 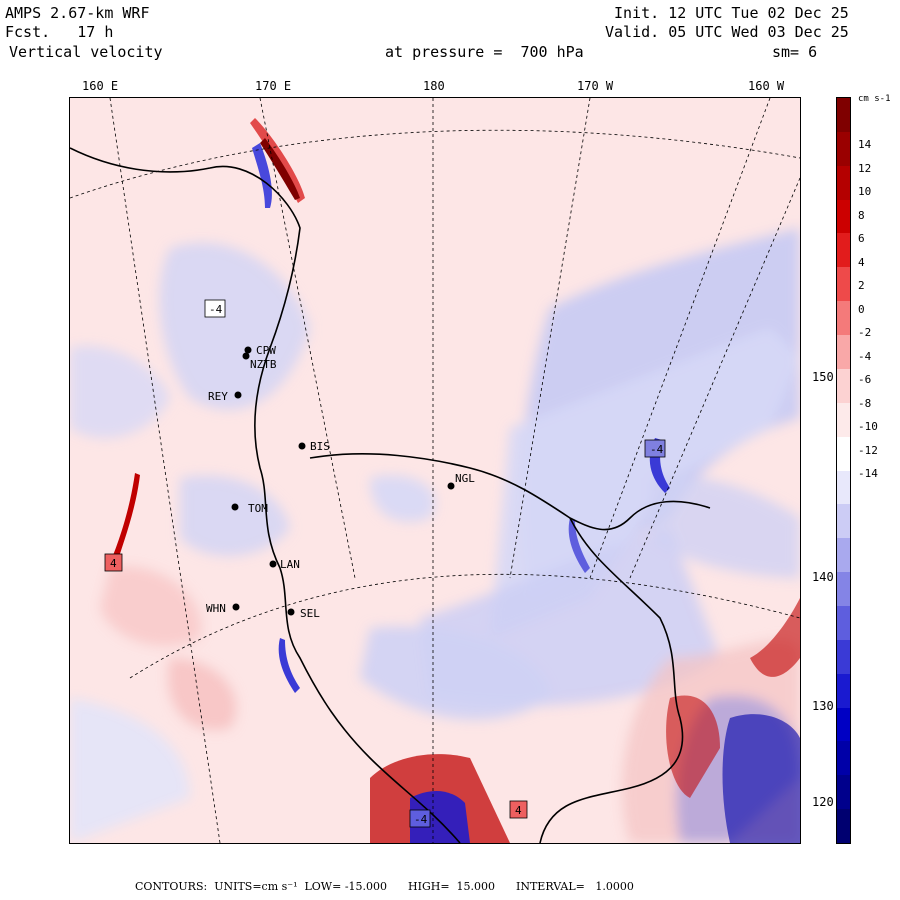 What do you see at coordinates (868, 473) in the screenshot?
I see `colorbar-tick-label: -14` at bounding box center [868, 473].